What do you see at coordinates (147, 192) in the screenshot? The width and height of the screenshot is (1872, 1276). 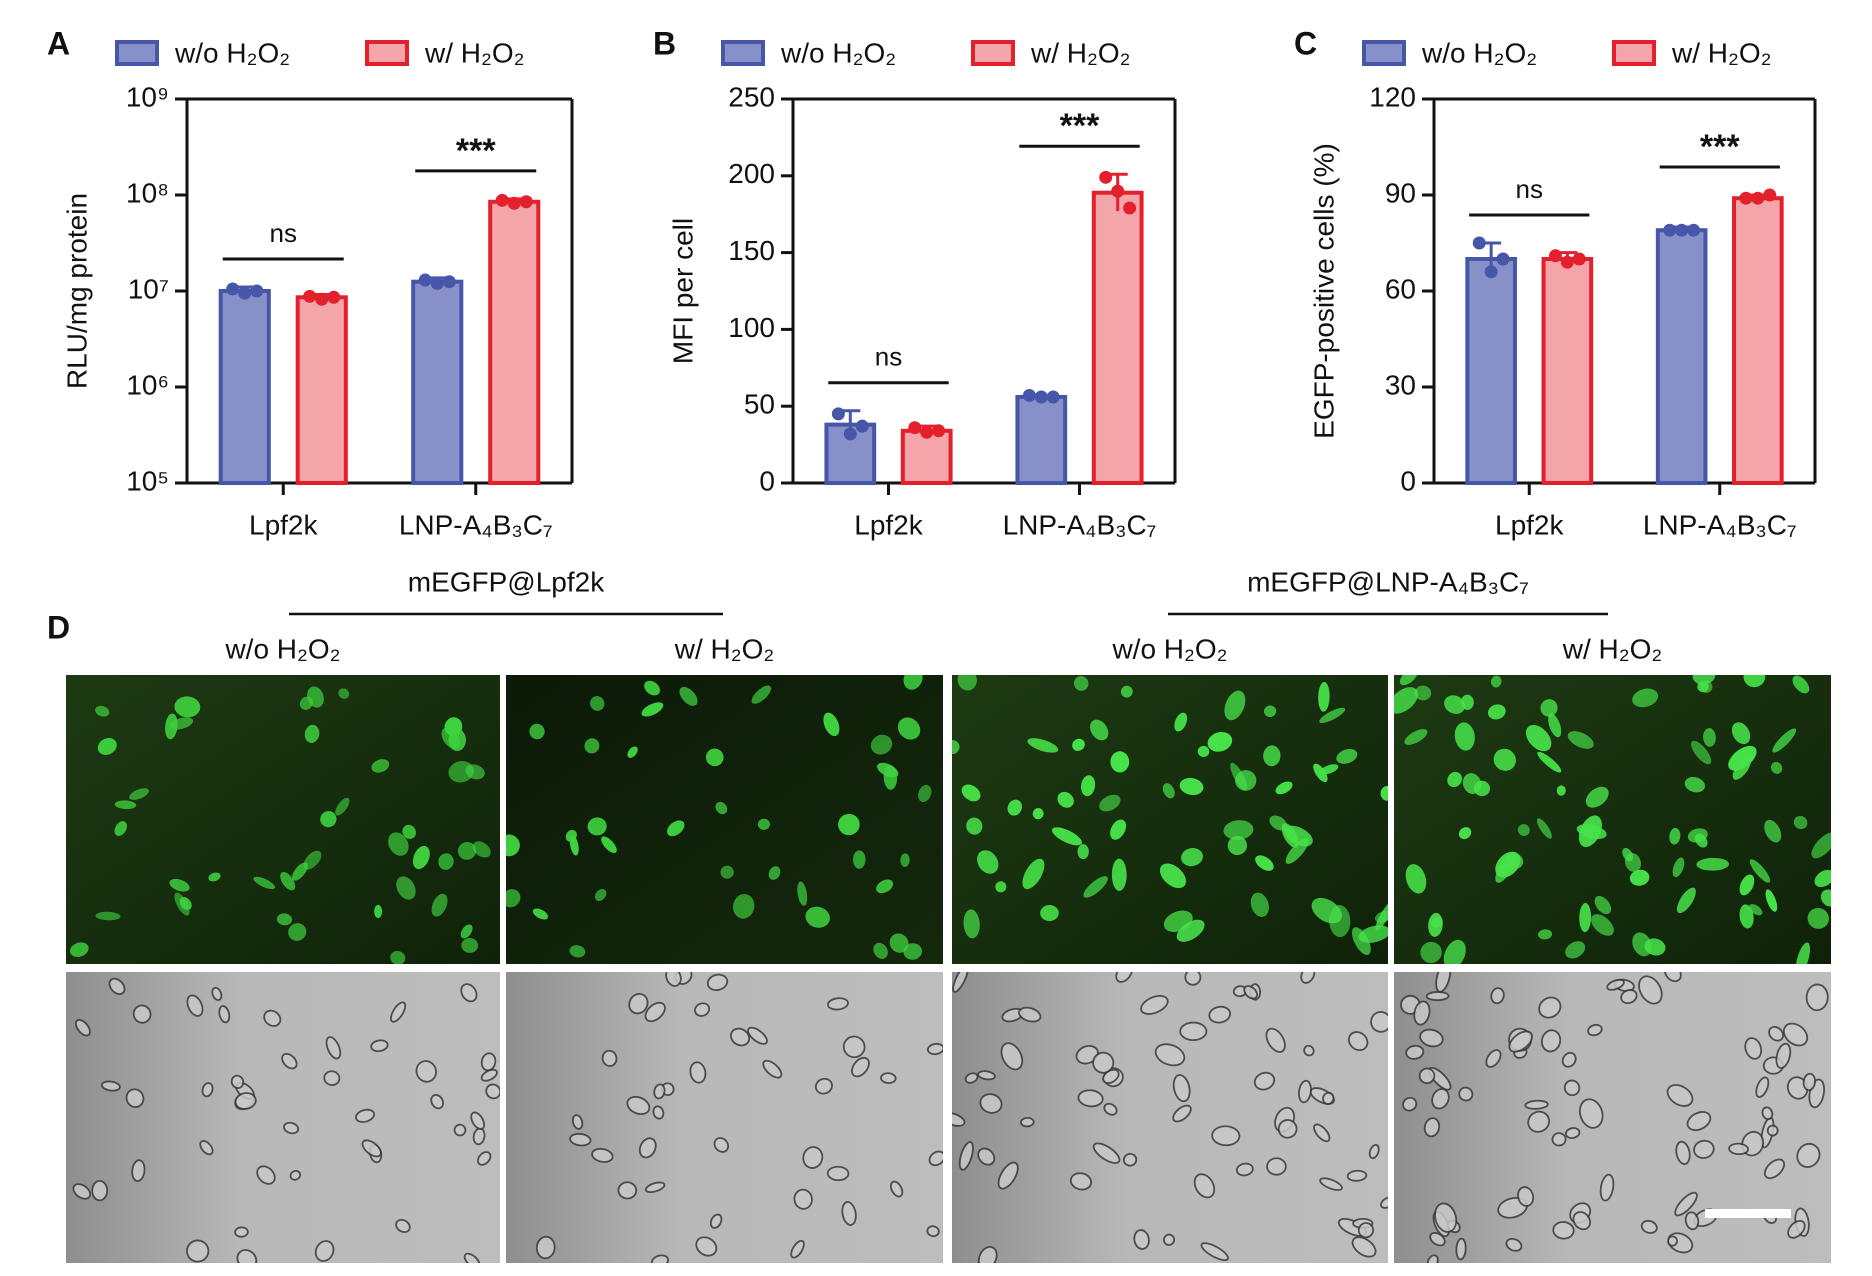 I see `y-tick-label: 10⁸` at bounding box center [147, 192].